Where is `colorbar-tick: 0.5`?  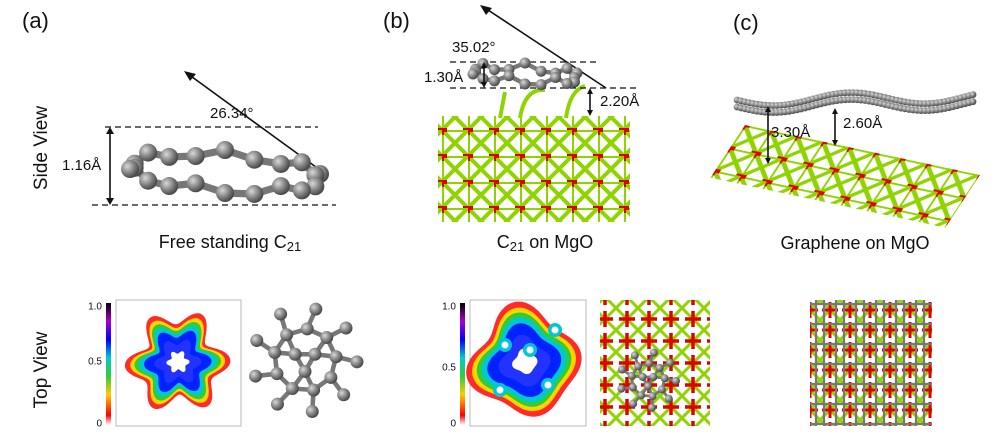 colorbar-tick: 0.5 is located at coordinates (449, 368).